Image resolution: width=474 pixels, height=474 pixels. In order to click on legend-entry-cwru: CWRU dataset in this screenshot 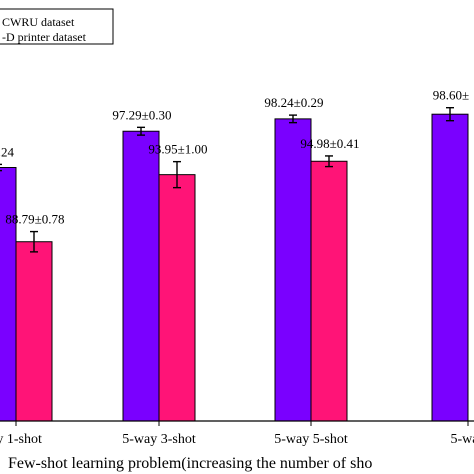, I will do `click(38, 22)`.